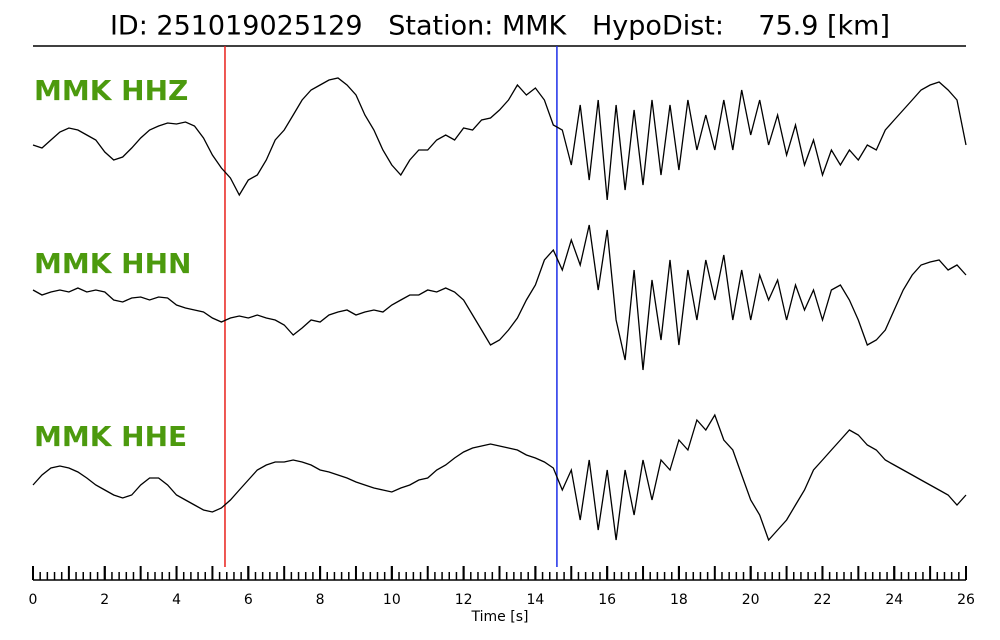 Image resolution: width=1000 pixels, height=640 pixels. What do you see at coordinates (966, 600) in the screenshot?
I see `x-tick-label: 26` at bounding box center [966, 600].